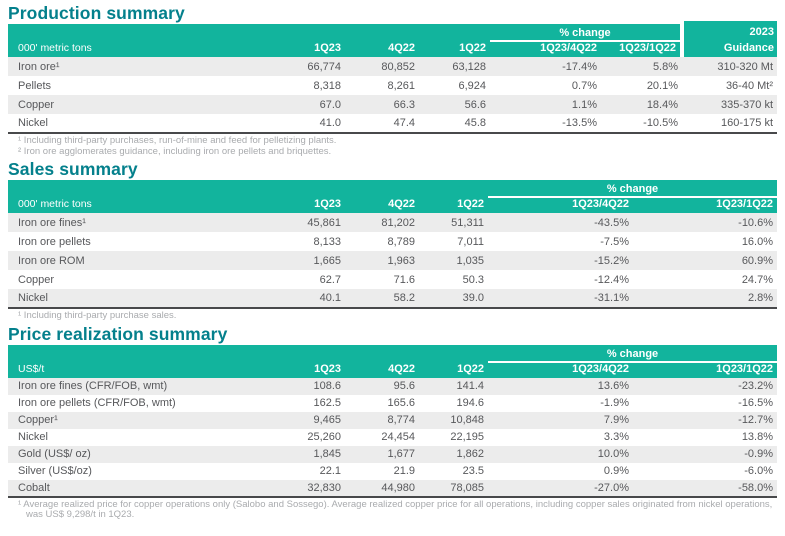 This screenshot has height=536, width=785. Describe the element at coordinates (393, 369) in the screenshot. I see `header-bottom-row: US$/t 1Q23 4Q22 1Q22 1Q23/4Q22 1Q23/1Q22` at that location.